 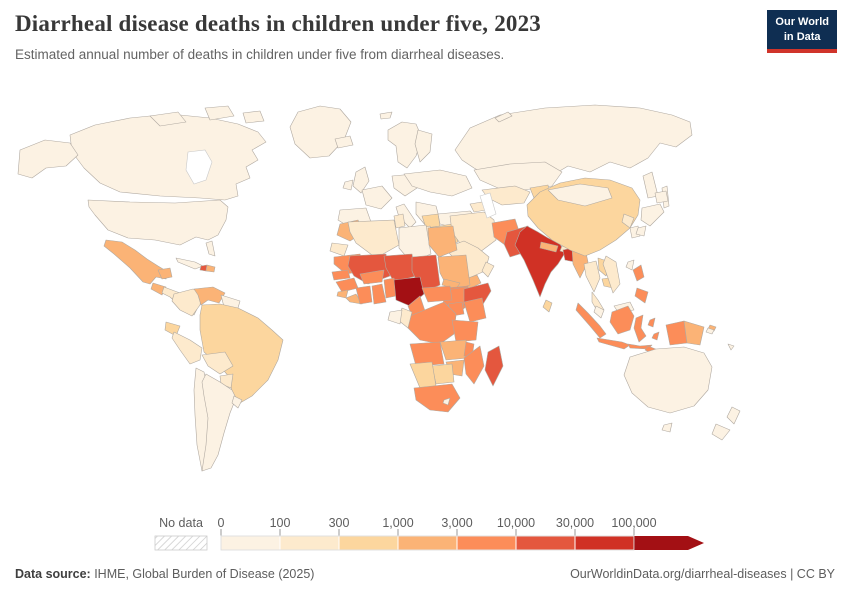 I want to click on country-taiwan, so click(x=630, y=265).